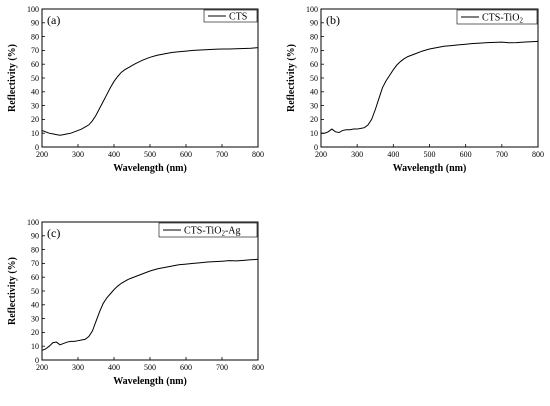 This screenshot has height=406, width=550. I want to click on panel-label: (a), so click(53, 20).